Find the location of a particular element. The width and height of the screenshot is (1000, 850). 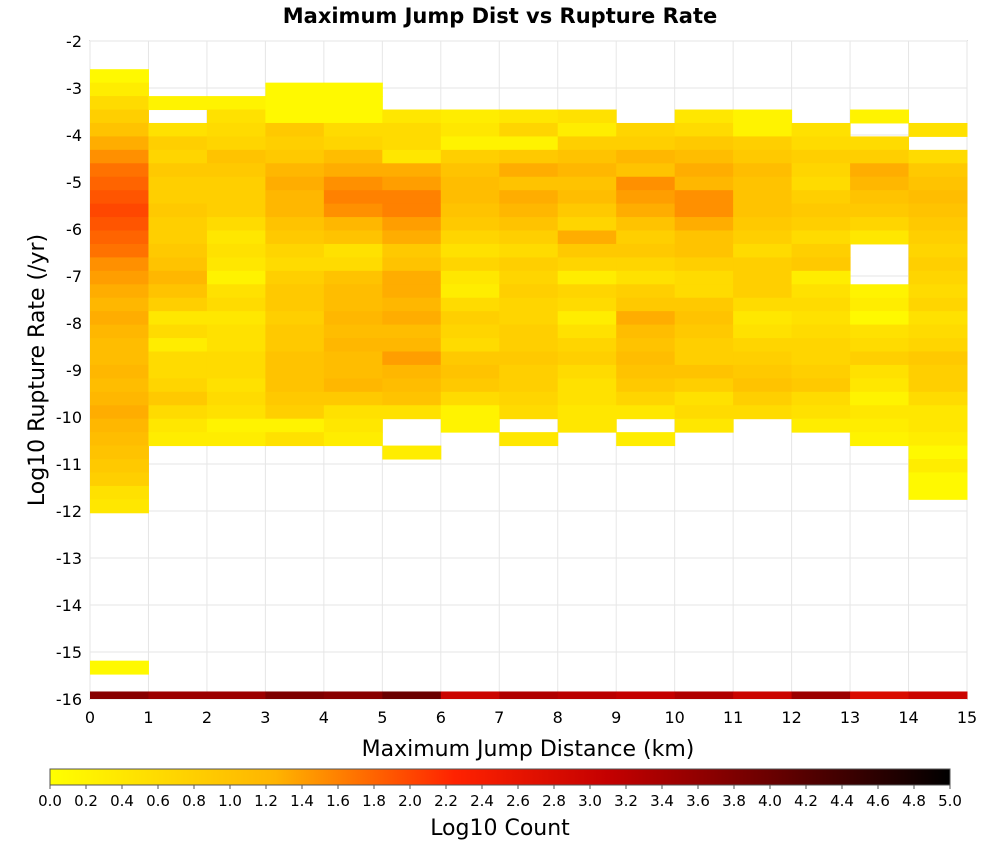

y-tick-label: -7 is located at coordinates (74, 276).